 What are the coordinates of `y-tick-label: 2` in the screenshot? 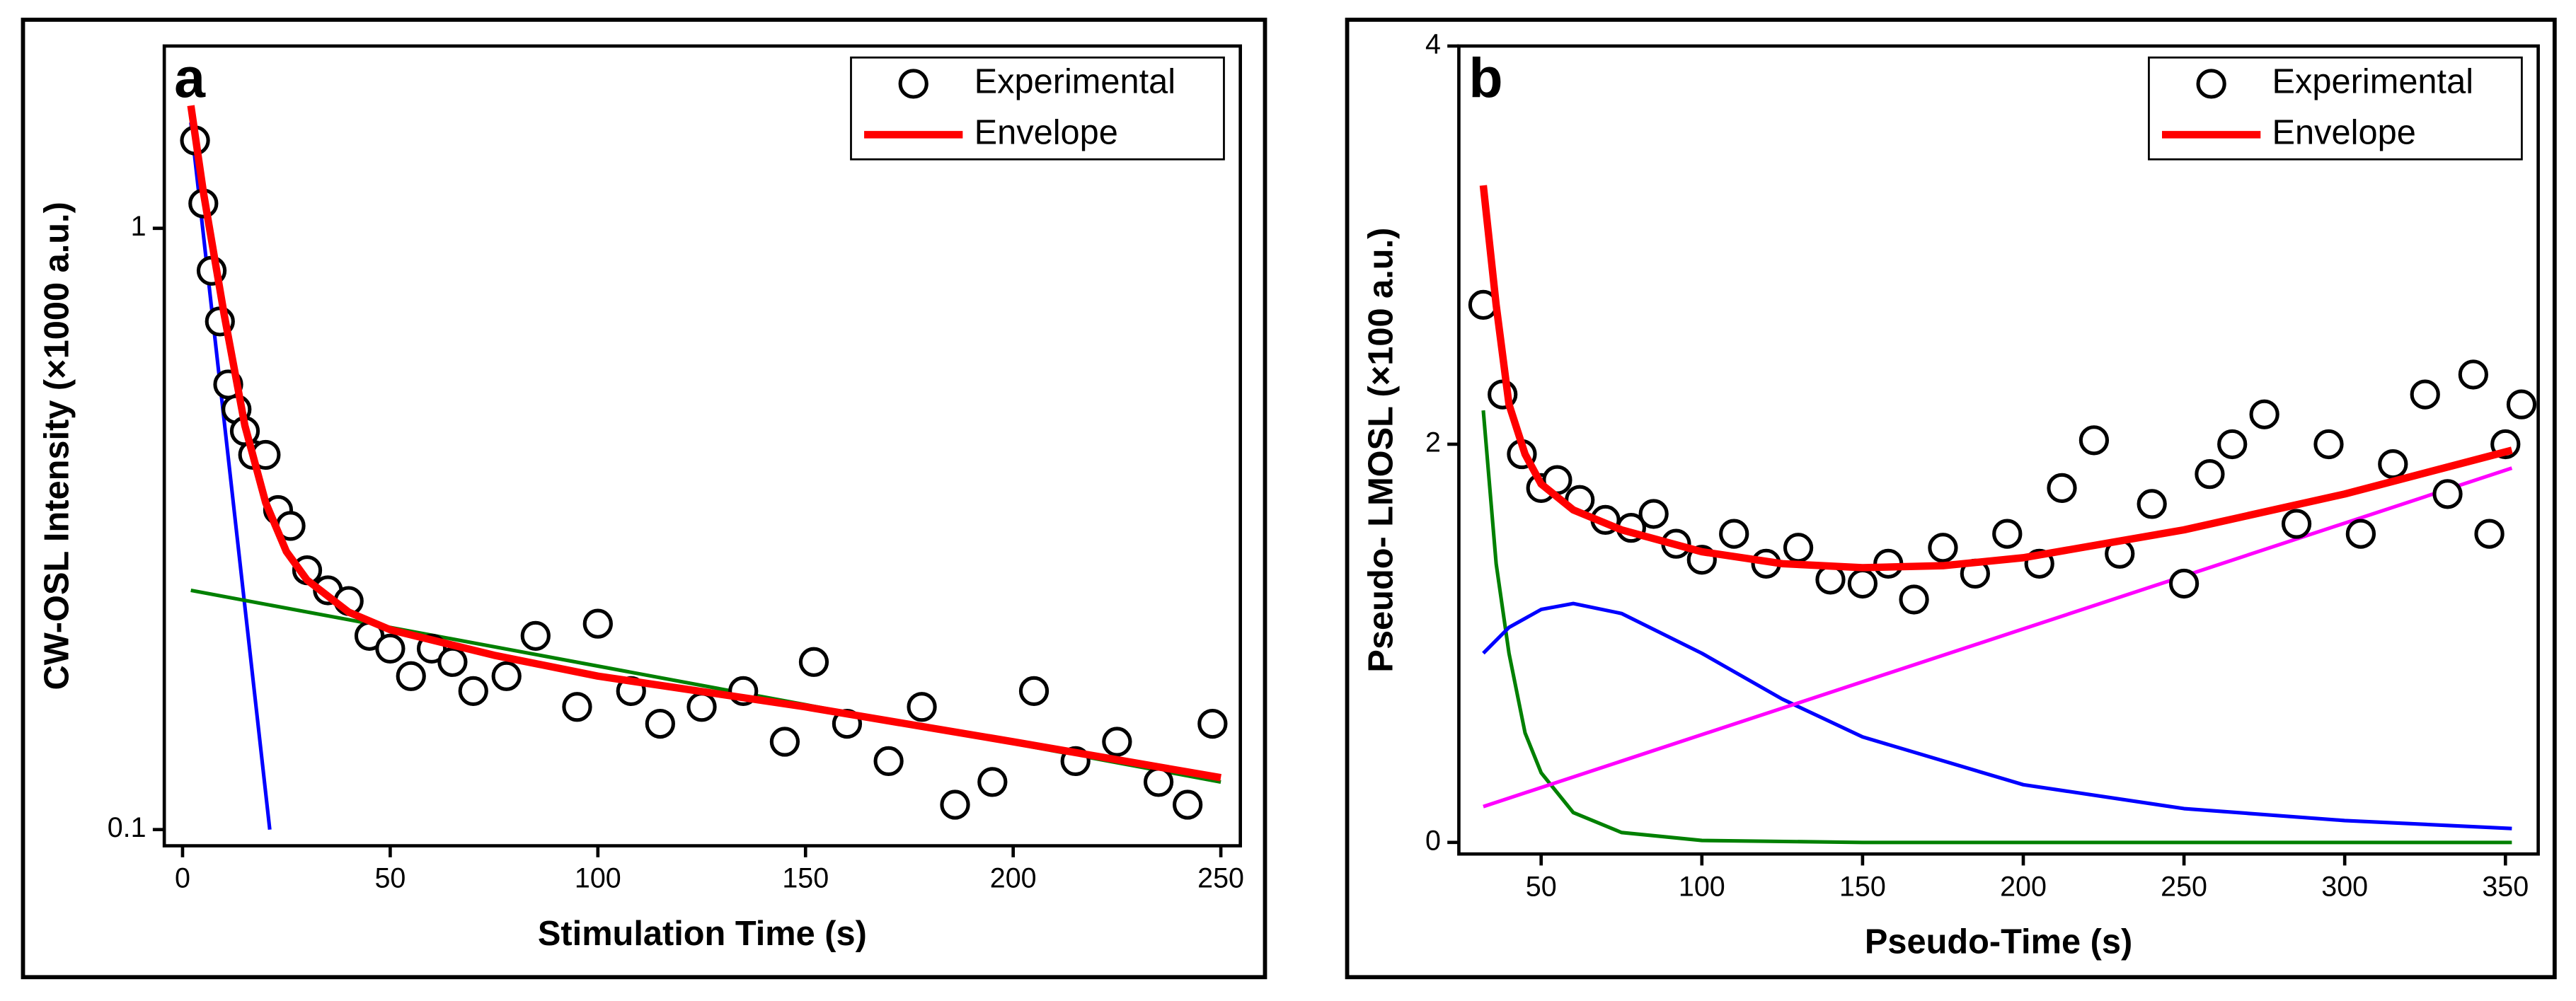 It's located at (1433, 442).